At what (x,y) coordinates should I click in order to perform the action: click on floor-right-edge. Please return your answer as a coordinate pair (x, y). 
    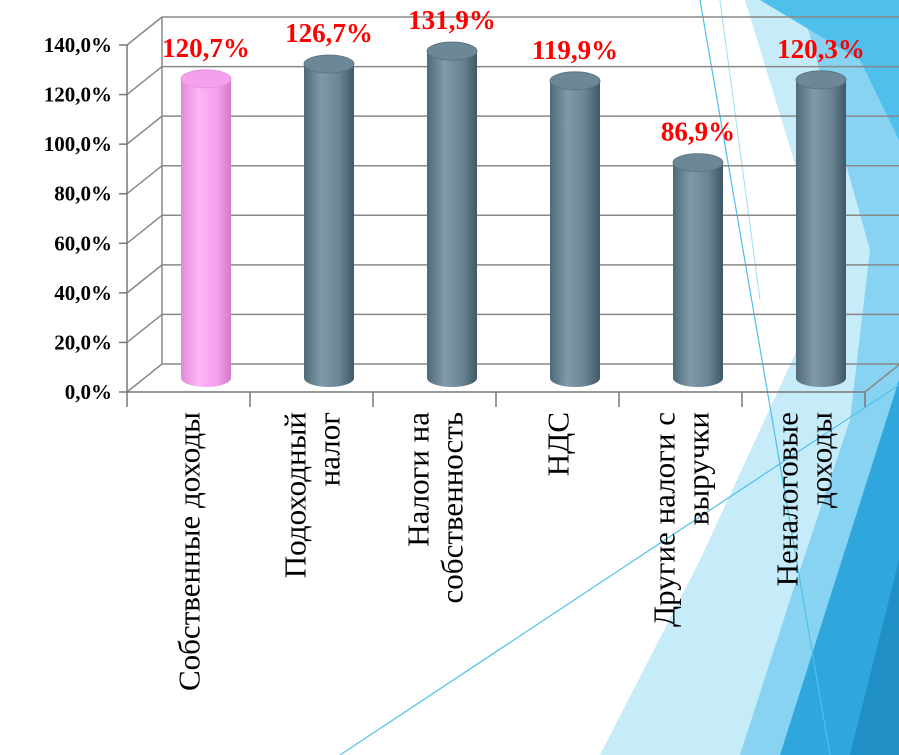
    Looking at the image, I should click on (881, 378).